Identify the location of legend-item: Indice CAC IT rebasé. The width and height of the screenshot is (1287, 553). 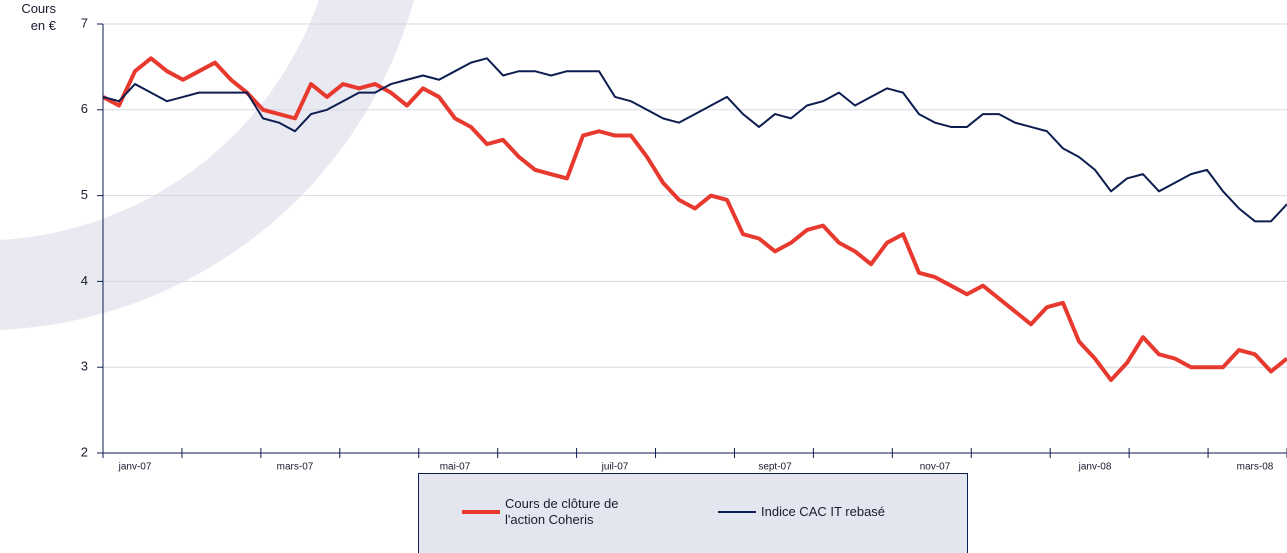
(839, 512).